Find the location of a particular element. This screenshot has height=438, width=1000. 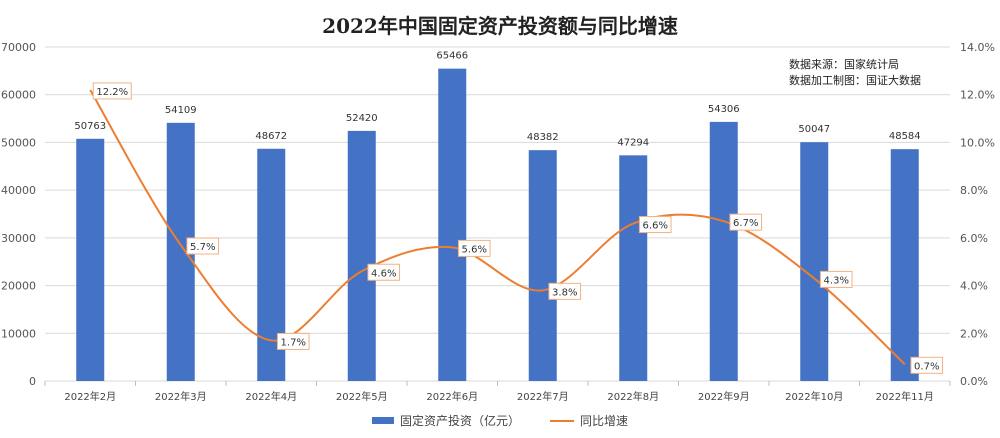

legend-label-line: 同比增速 is located at coordinates (604, 421).